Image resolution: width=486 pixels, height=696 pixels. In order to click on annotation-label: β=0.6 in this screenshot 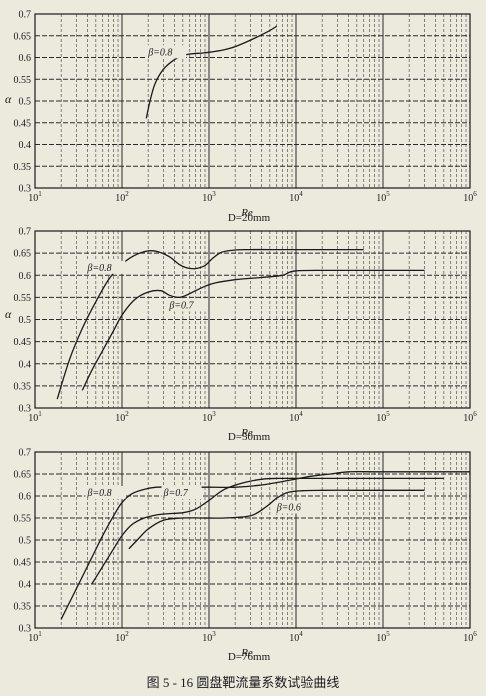, I will do `click(288, 508)`.